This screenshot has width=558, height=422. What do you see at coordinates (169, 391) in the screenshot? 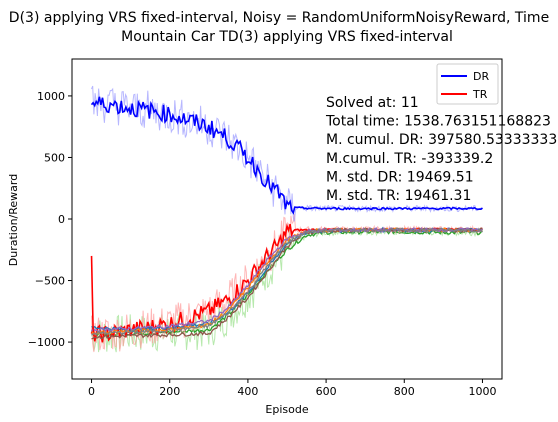
I see `x-tick-label: 200` at bounding box center [169, 391].